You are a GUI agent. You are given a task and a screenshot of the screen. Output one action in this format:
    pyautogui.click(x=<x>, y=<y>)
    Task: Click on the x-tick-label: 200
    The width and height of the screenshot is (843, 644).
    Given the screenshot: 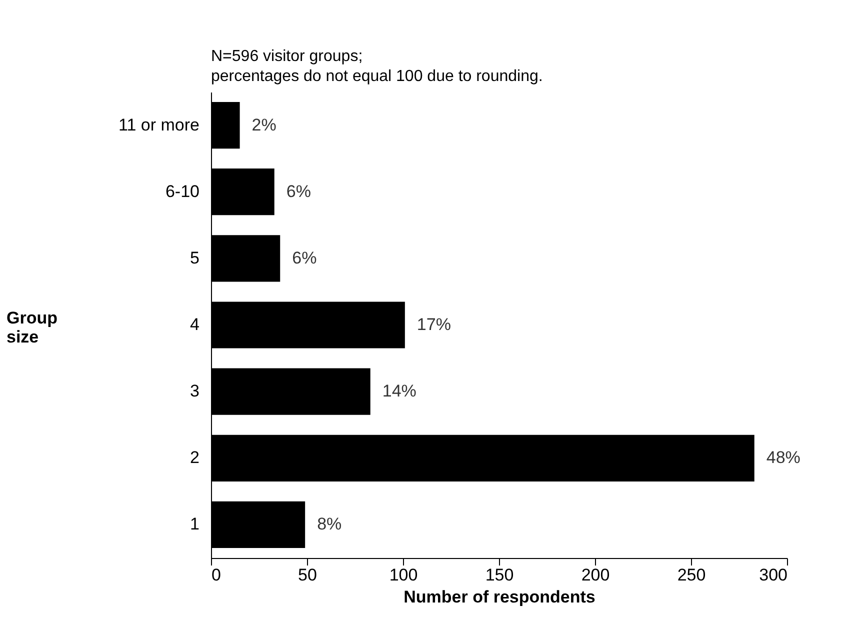 What is the action you would take?
    pyautogui.click(x=595, y=575)
    